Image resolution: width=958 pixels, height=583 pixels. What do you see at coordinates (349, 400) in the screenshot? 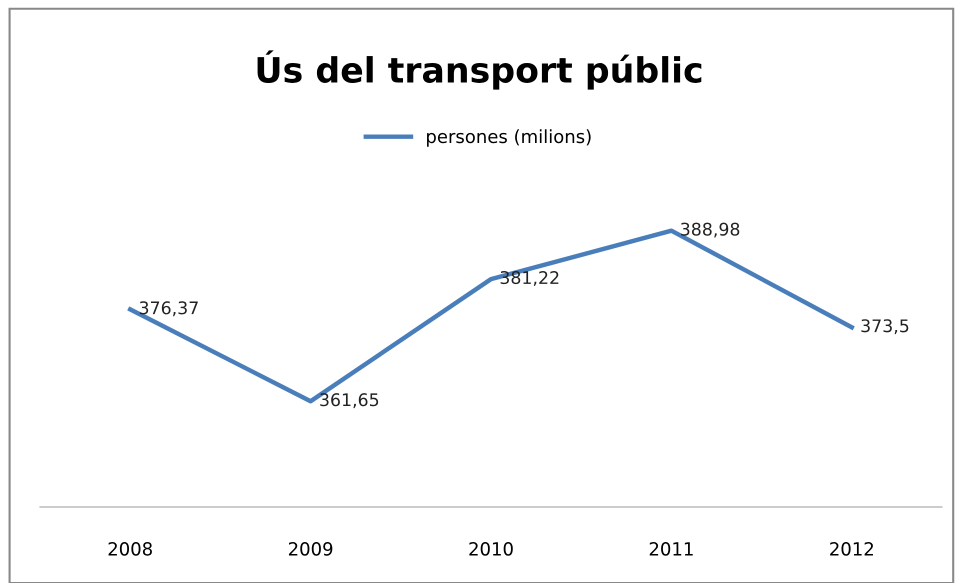
I see `data-label: 361,65` at bounding box center [349, 400].